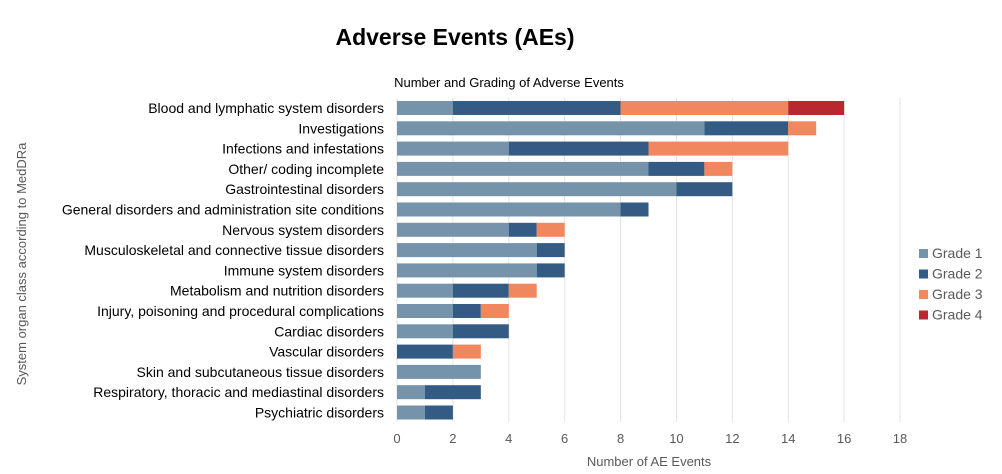  Describe the element at coordinates (788, 438) in the screenshot. I see `x-tick-label-14: 14` at that location.